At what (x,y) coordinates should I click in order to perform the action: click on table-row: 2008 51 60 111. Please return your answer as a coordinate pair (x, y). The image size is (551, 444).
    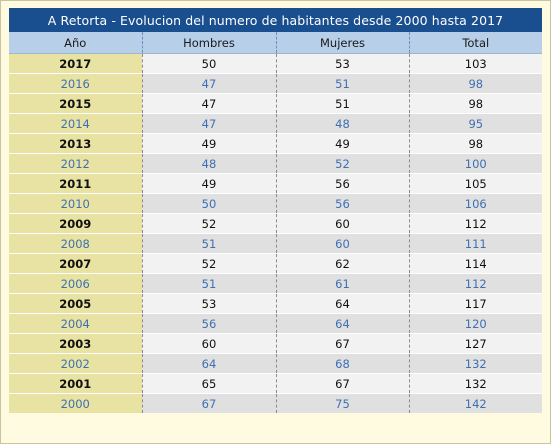
    Looking at the image, I should click on (276, 243).